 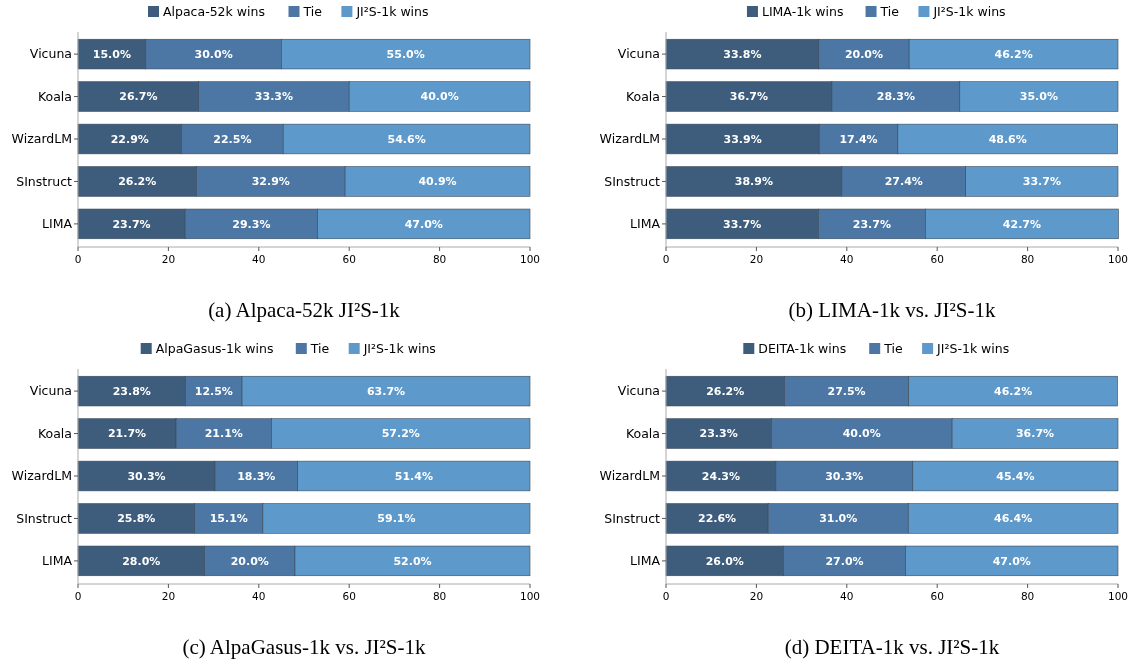 I want to click on data-label: 33.8%, so click(x=742, y=54).